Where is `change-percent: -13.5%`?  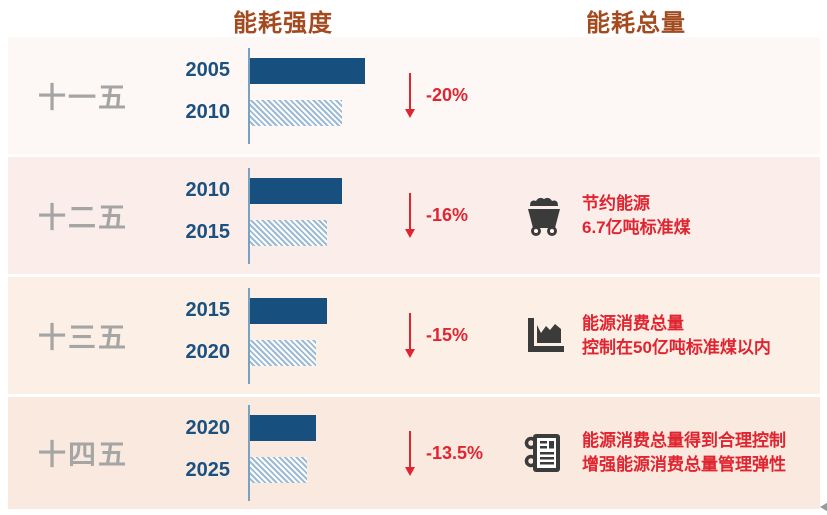 change-percent: -13.5% is located at coordinates (455, 452).